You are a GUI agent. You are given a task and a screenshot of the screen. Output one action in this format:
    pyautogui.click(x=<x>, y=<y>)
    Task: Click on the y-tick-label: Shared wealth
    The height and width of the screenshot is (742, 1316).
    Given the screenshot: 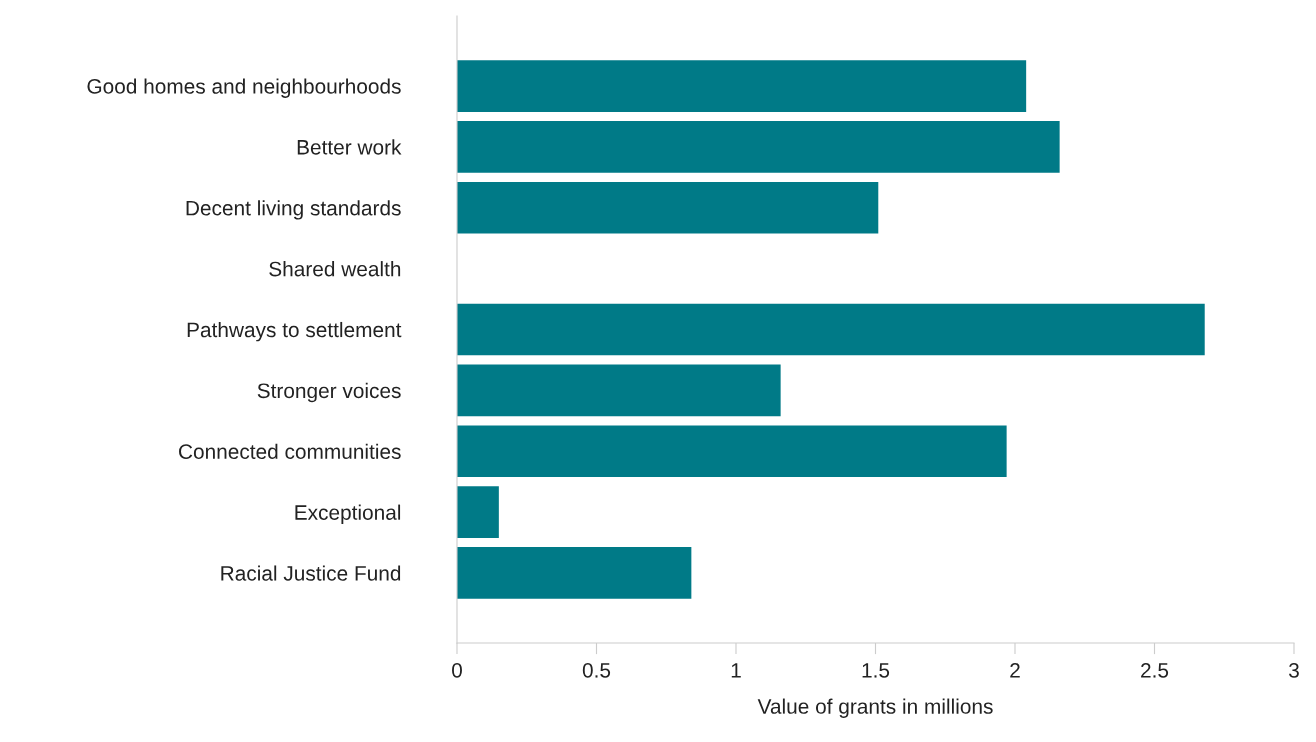 What is the action you would take?
    pyautogui.click(x=335, y=269)
    